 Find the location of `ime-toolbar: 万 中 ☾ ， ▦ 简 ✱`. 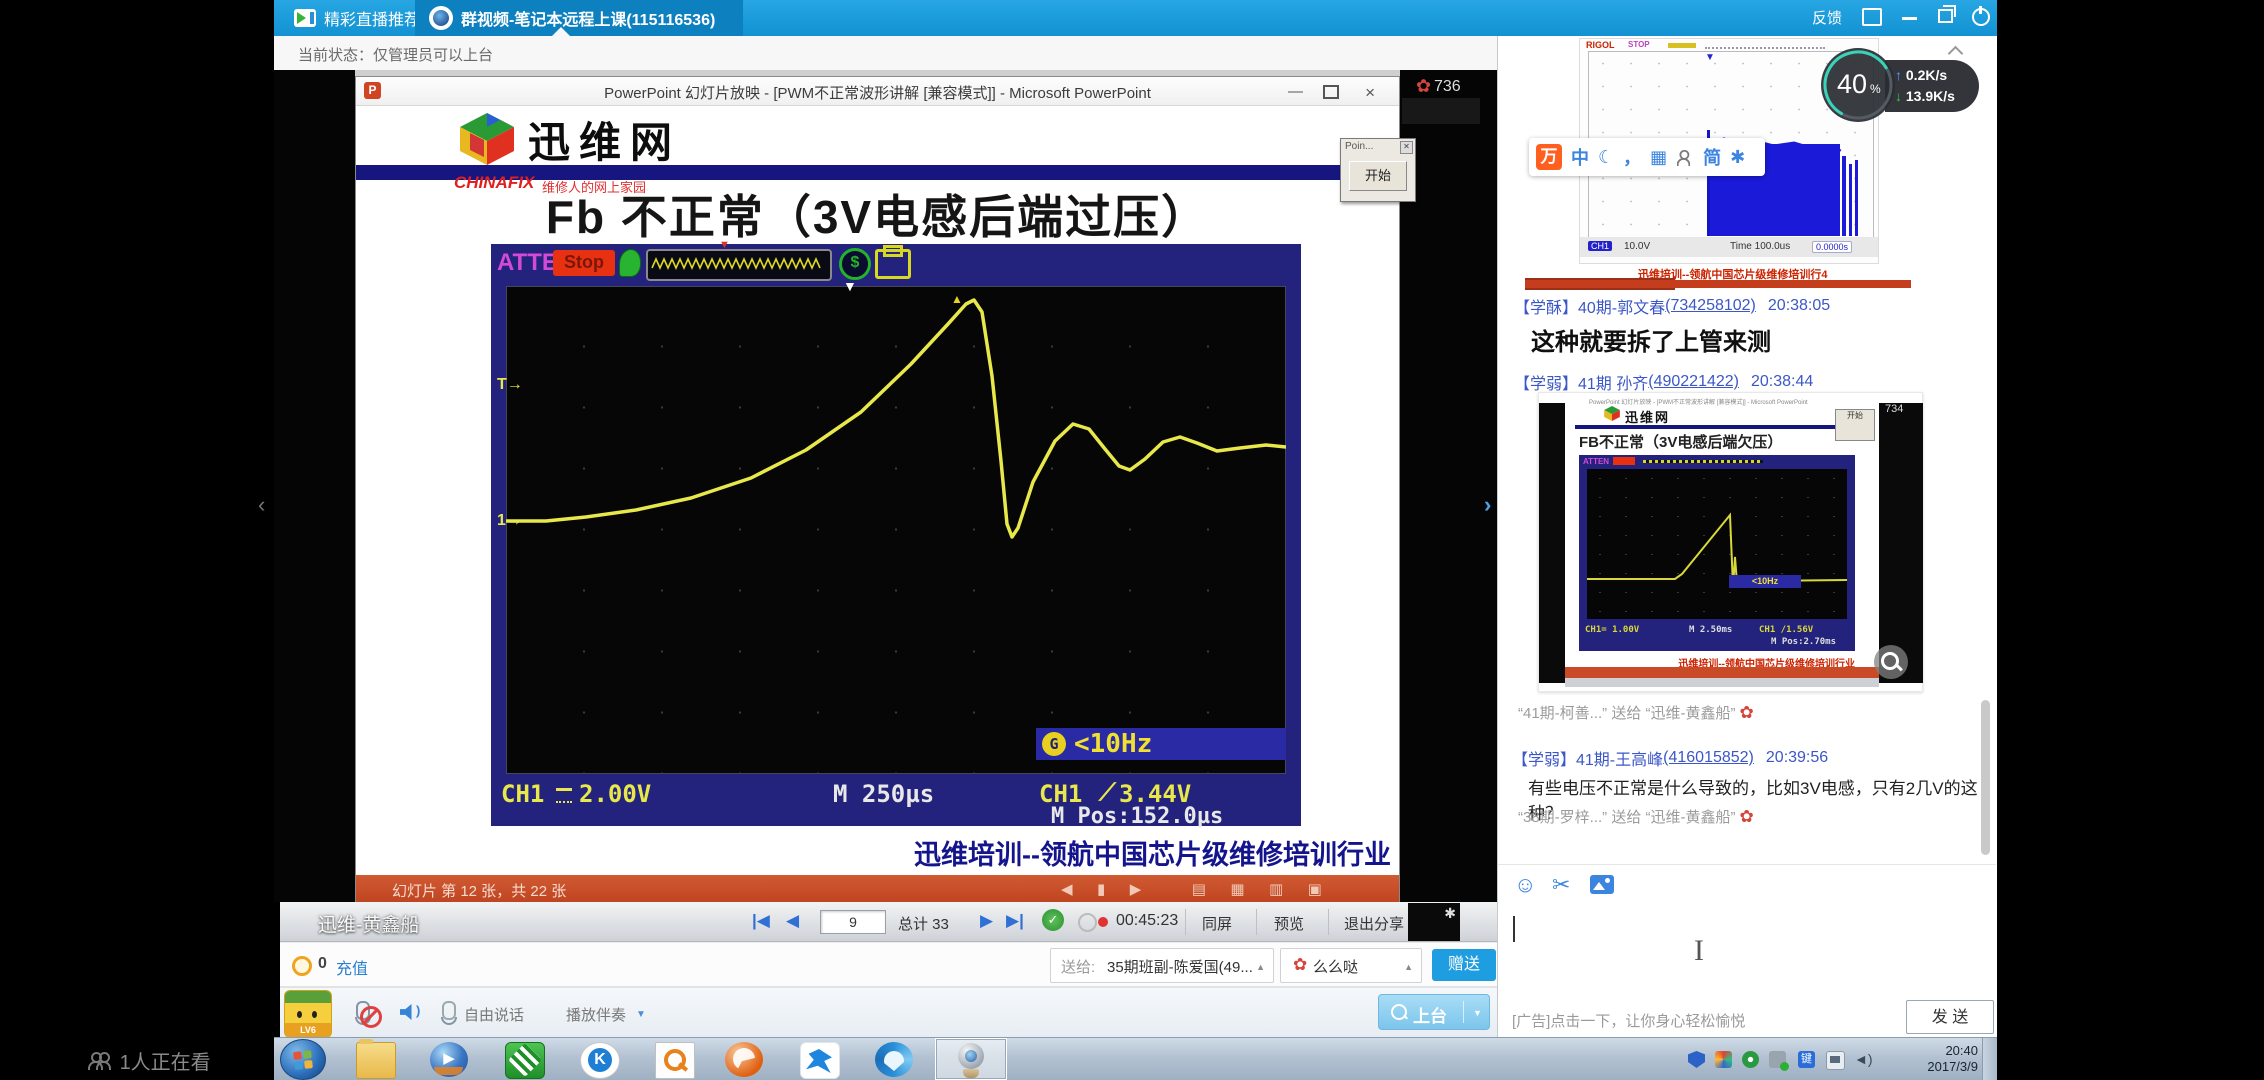

ime-toolbar: 万 中 ☾ ， ▦ 简 ✱ is located at coordinates (1647, 157).